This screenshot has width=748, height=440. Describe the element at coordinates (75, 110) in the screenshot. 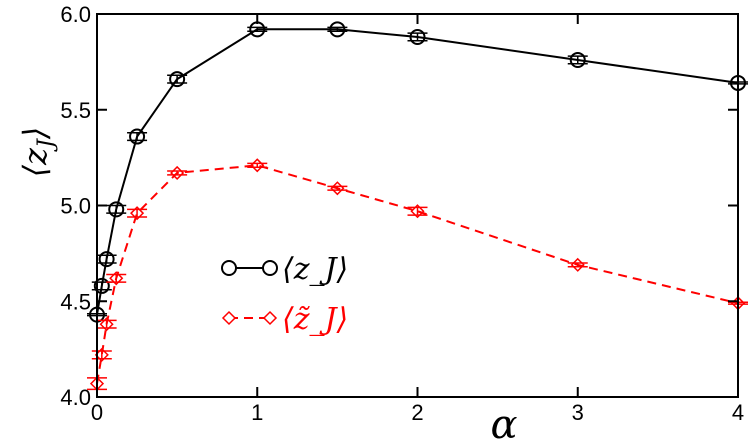

I see `y-tick-label: 5.5` at that location.